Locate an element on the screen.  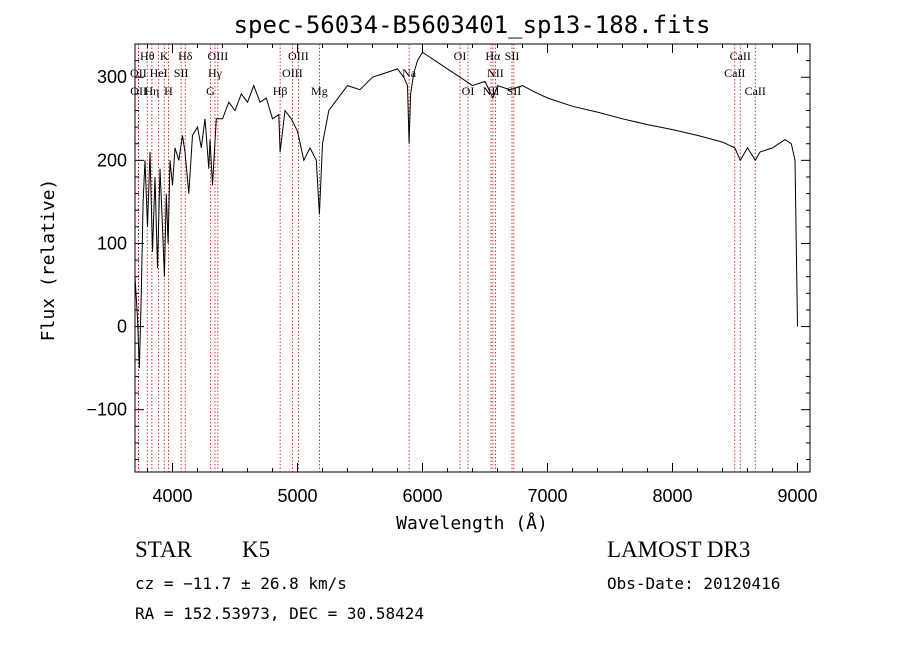
line-label-9: OIII is located at coordinates (218, 56).